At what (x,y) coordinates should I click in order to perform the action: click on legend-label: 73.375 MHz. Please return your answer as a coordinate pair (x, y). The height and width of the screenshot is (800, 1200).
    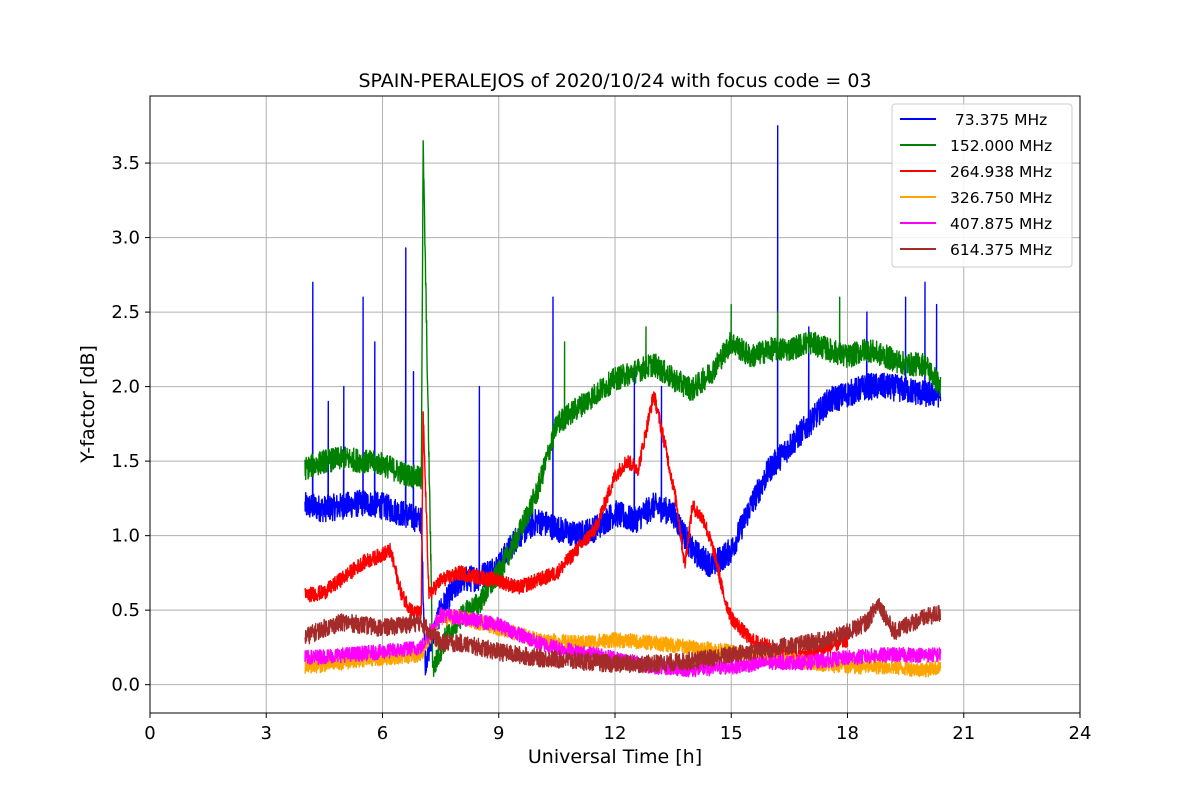
    Looking at the image, I should click on (998, 120).